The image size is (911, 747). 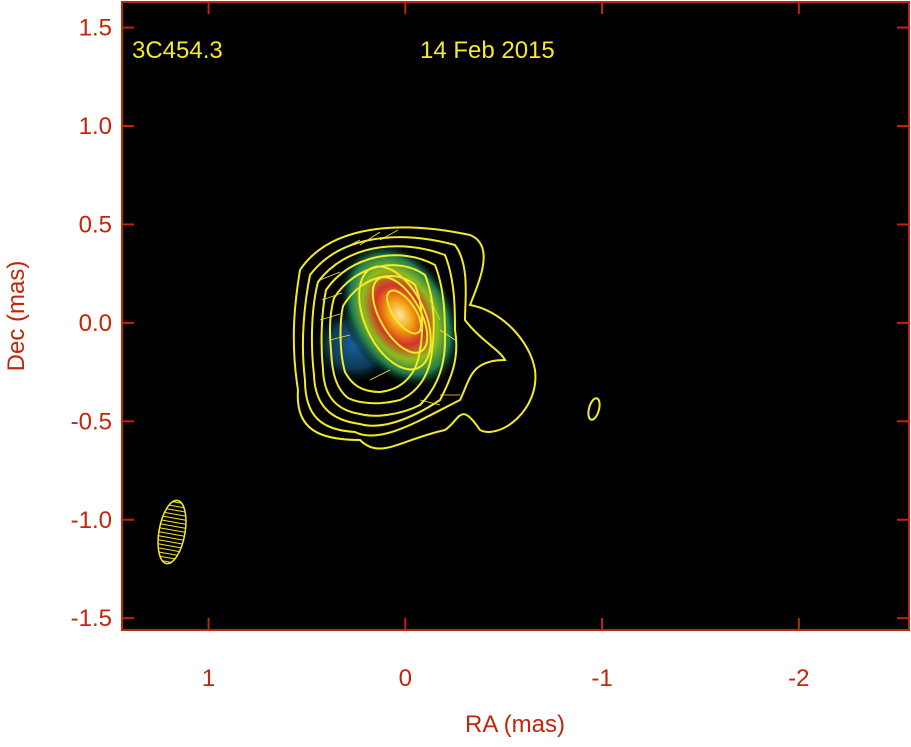 What do you see at coordinates (91, 520) in the screenshot?
I see `y-tick-label: -1.0` at bounding box center [91, 520].